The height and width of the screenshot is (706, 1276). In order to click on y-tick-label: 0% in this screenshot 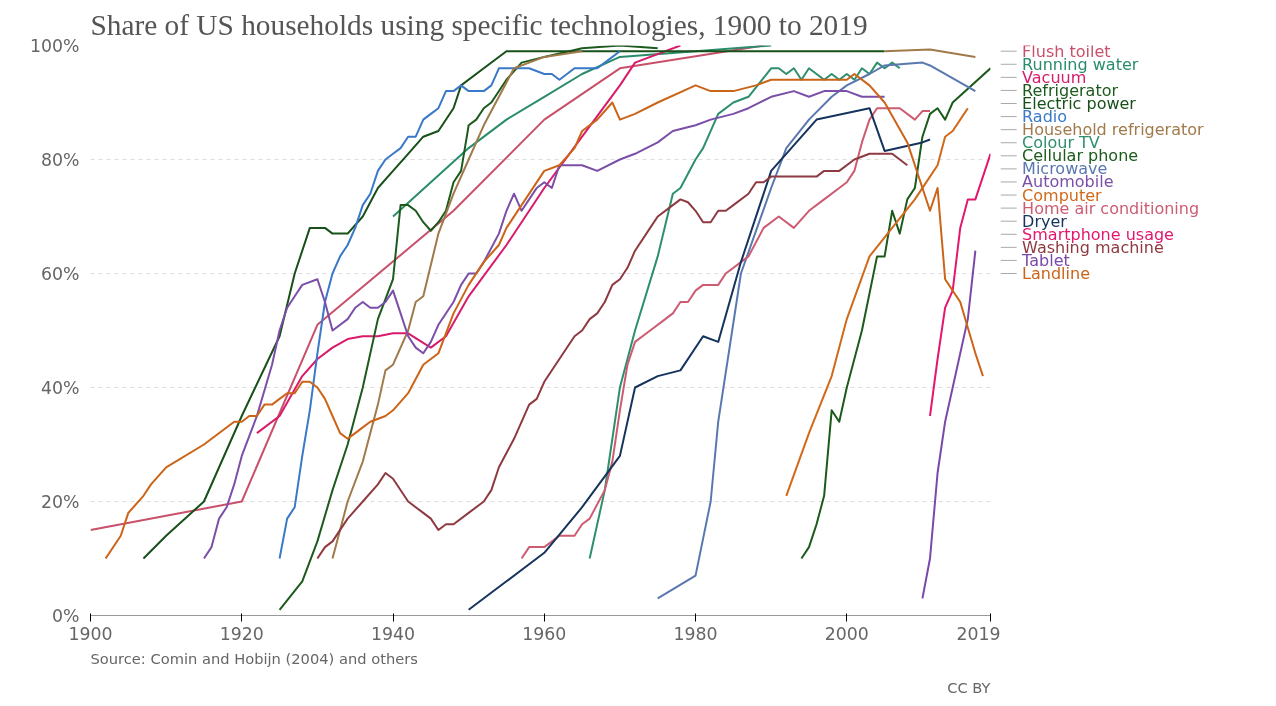, I will do `click(66, 615)`.